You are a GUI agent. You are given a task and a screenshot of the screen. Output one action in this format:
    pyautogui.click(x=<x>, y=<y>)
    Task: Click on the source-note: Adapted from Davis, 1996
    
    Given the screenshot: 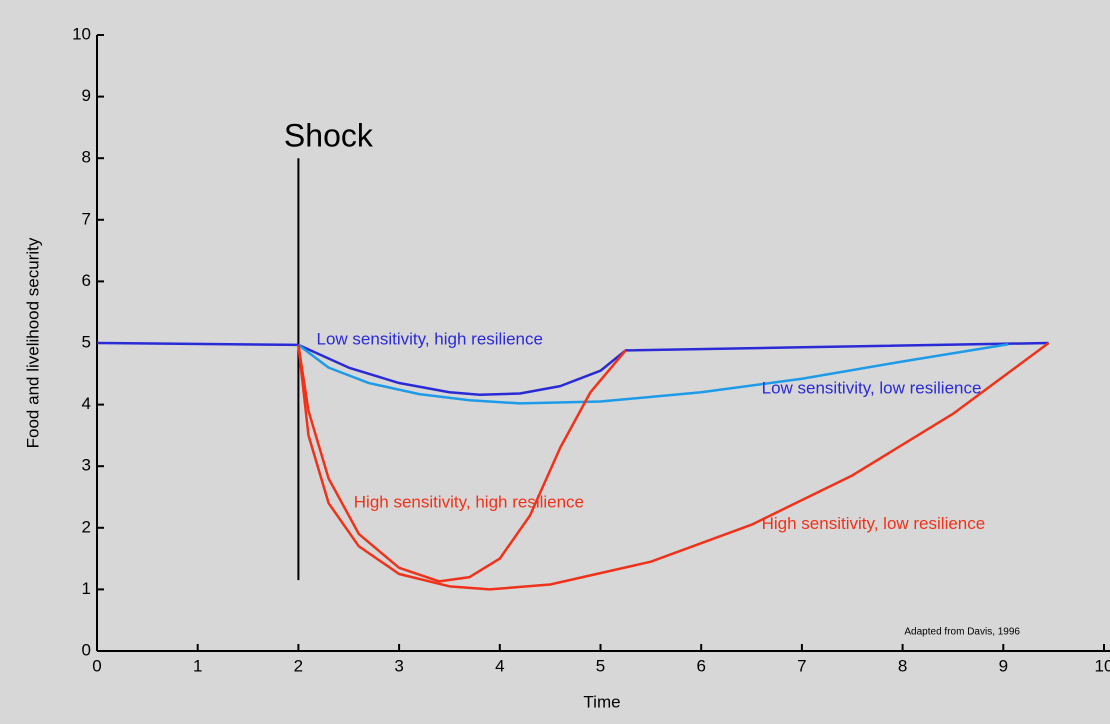 What is the action you would take?
    pyautogui.click(x=962, y=632)
    